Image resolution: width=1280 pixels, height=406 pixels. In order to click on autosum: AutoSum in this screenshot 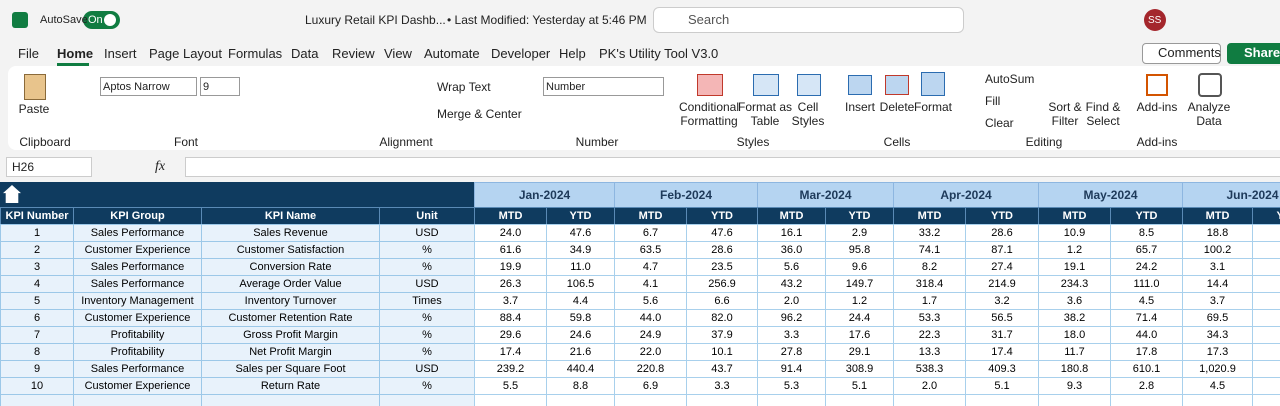, I will do `click(1010, 79)`.